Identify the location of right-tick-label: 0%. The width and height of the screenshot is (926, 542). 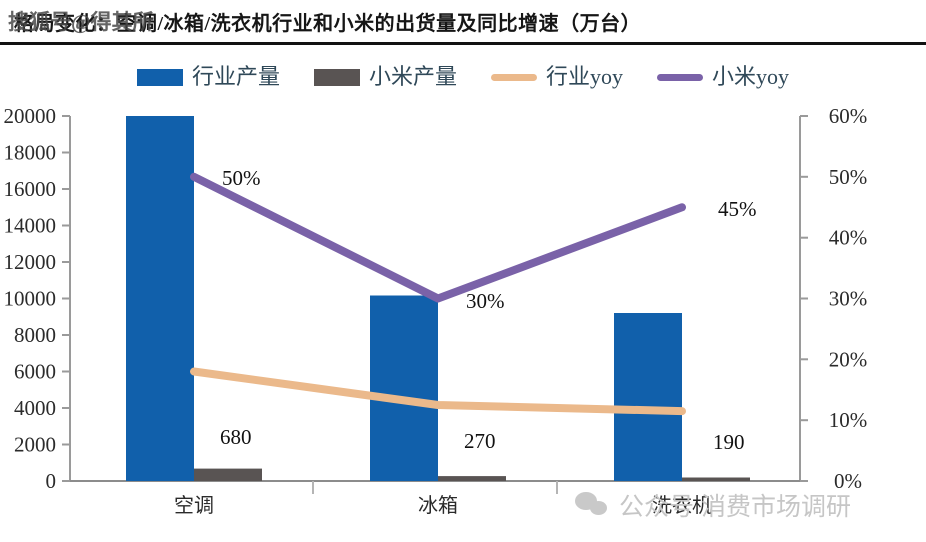
(848, 481).